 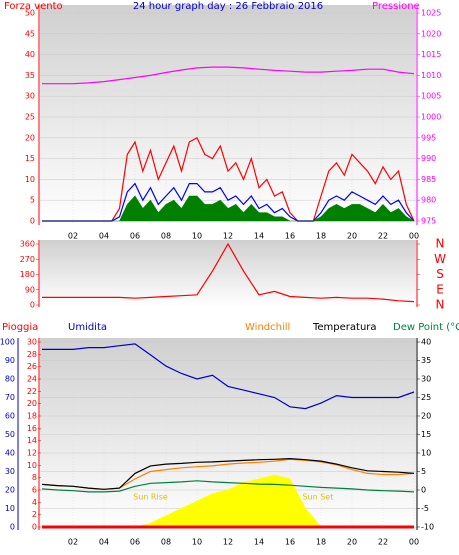 What do you see at coordinates (426, 453) in the screenshot?
I see `y2-tick-label: 10` at bounding box center [426, 453].